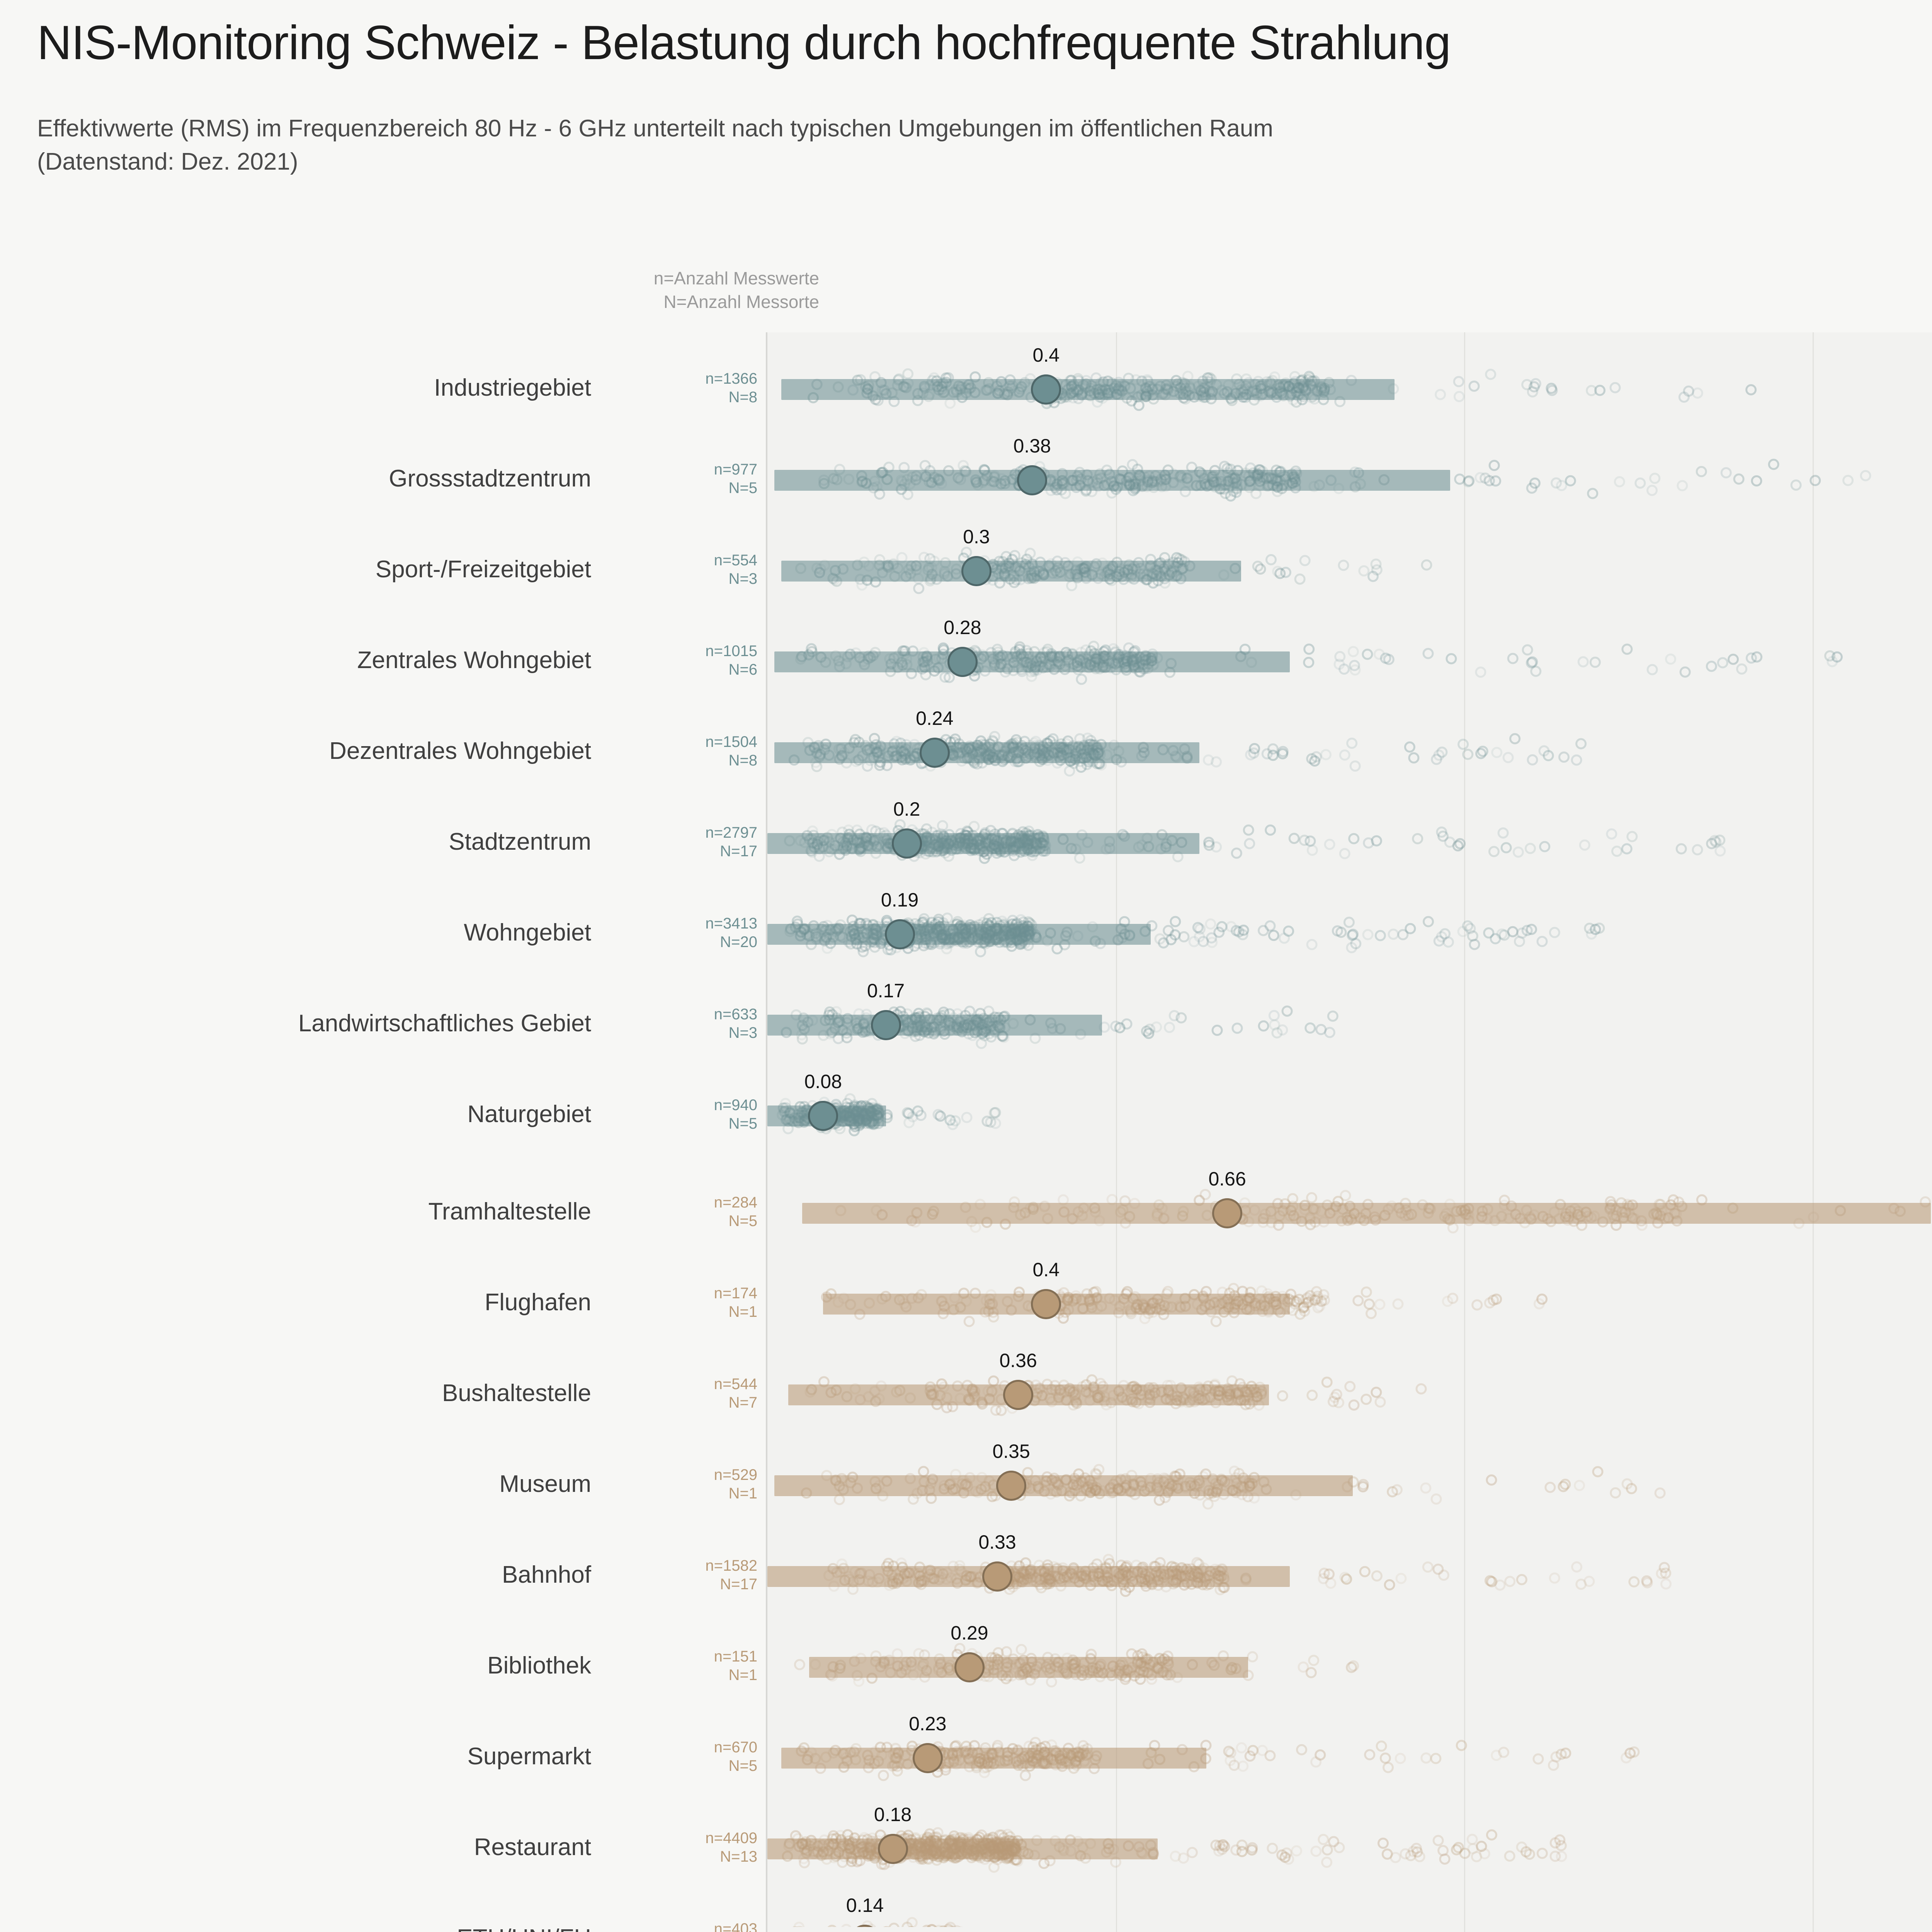  What do you see at coordinates (731, 388) in the screenshot?
I see `sample-counts: n=1366 N=8` at bounding box center [731, 388].